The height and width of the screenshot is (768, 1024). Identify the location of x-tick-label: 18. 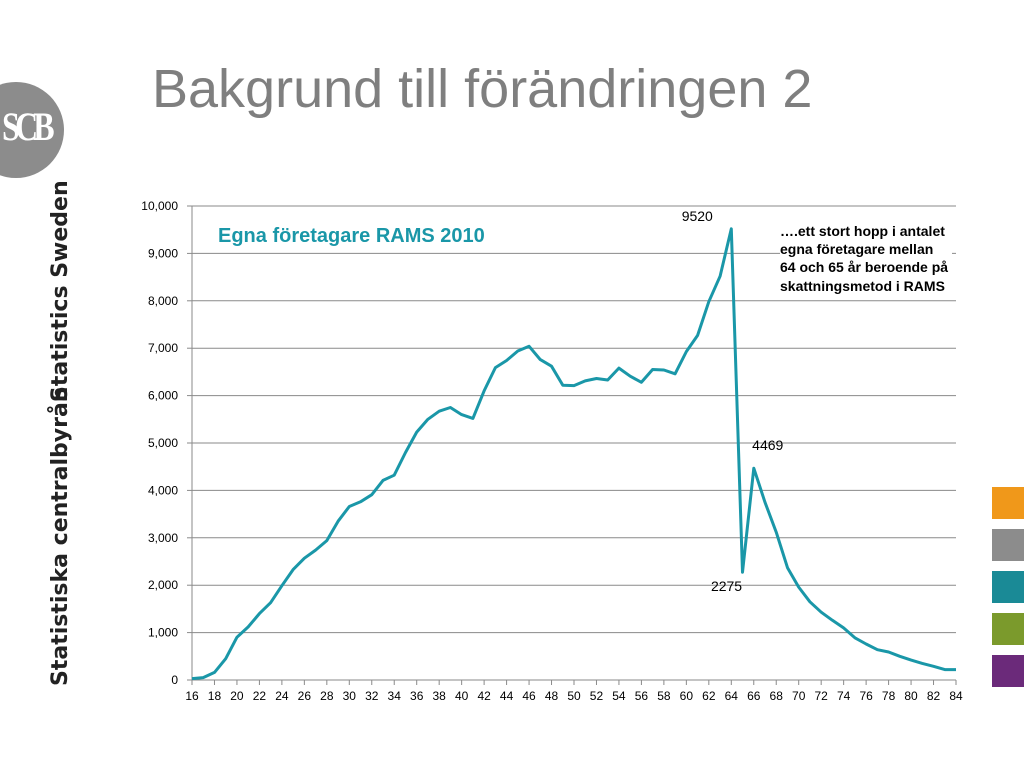
(215, 696).